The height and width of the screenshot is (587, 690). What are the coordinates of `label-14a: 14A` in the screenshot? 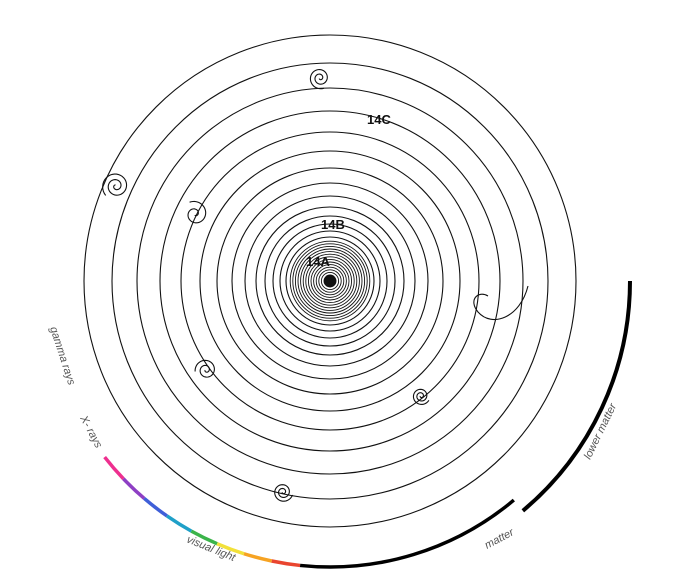 It's located at (318, 261).